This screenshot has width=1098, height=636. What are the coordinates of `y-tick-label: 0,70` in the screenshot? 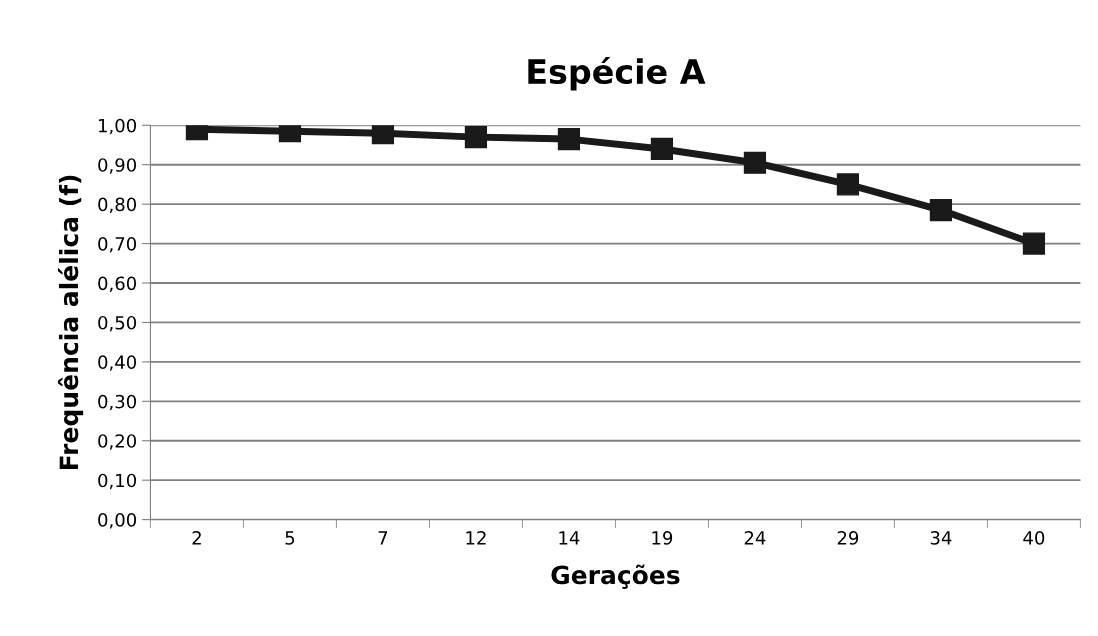 It's located at (117, 245).